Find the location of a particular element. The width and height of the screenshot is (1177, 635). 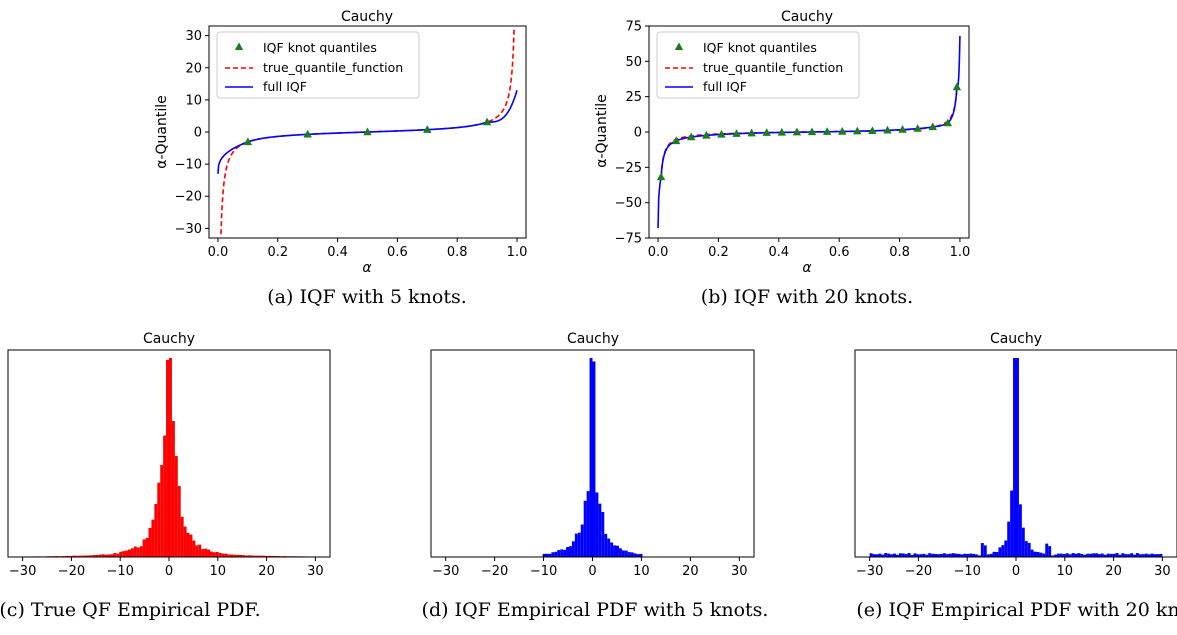

panel-a-xlabel: α is located at coordinates (367, 268).